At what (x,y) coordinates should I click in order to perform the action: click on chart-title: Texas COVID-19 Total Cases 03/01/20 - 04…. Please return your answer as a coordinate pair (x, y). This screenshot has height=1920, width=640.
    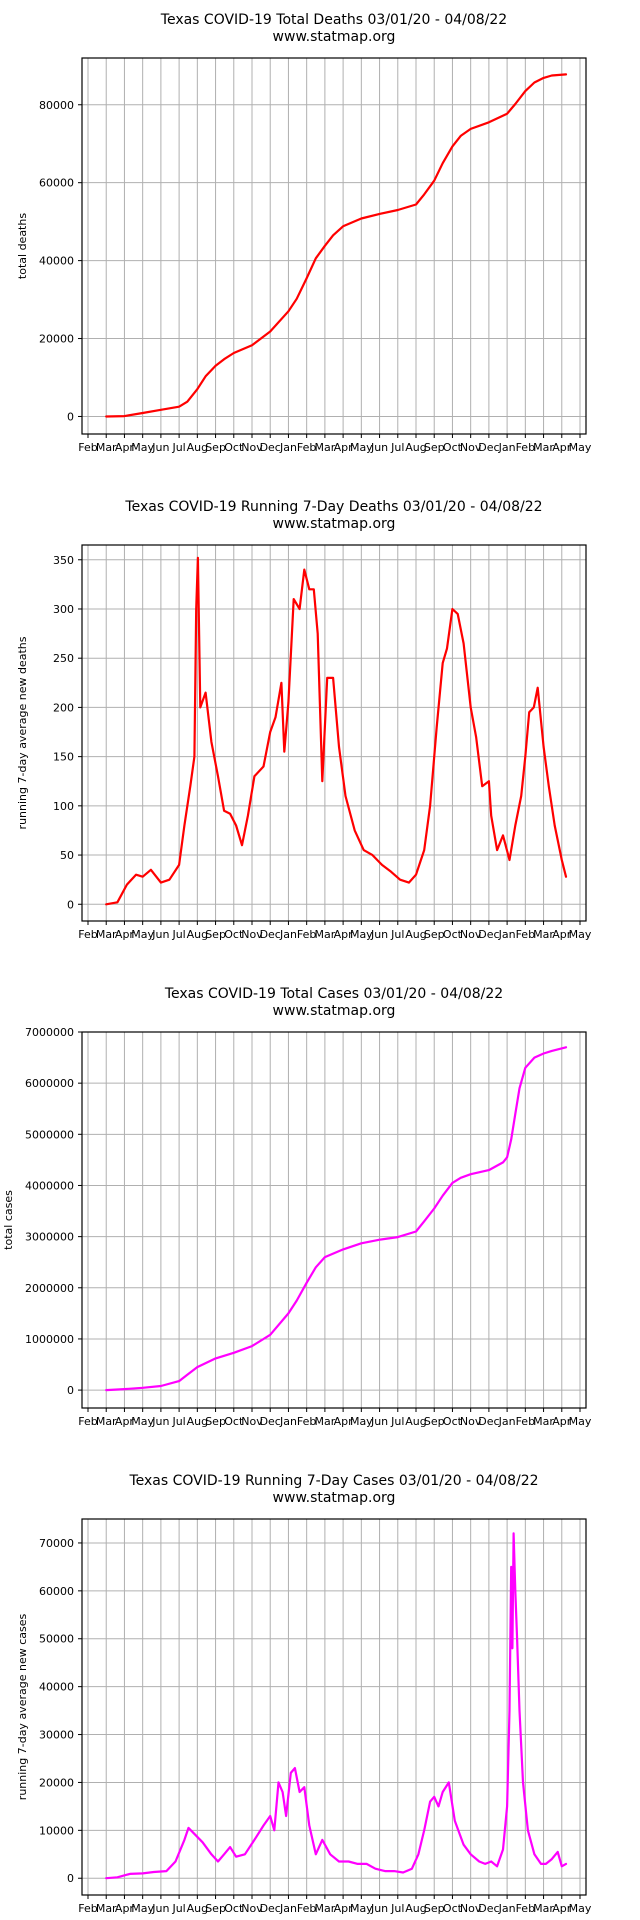
    Looking at the image, I should click on (333, 994).